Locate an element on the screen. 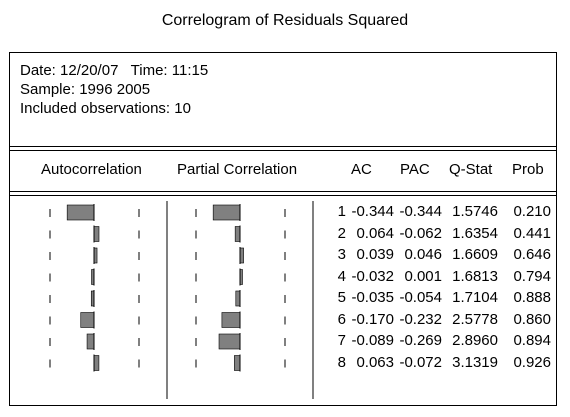 Image resolution: width=570 pixels, height=417 pixels. header-prob: Prob is located at coordinates (528, 169).